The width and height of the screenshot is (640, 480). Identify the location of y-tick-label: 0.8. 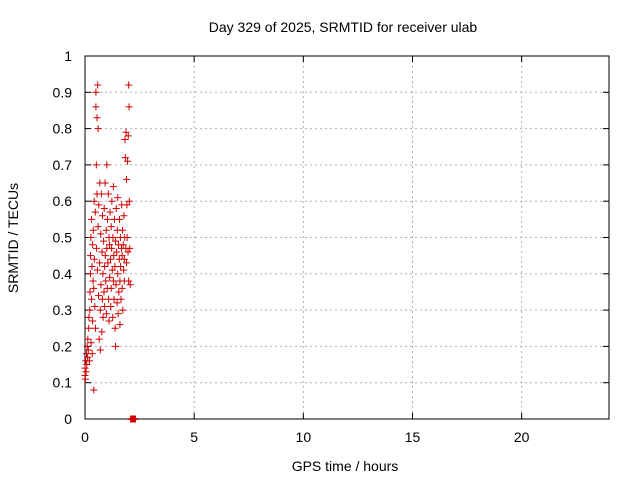
(63, 129).